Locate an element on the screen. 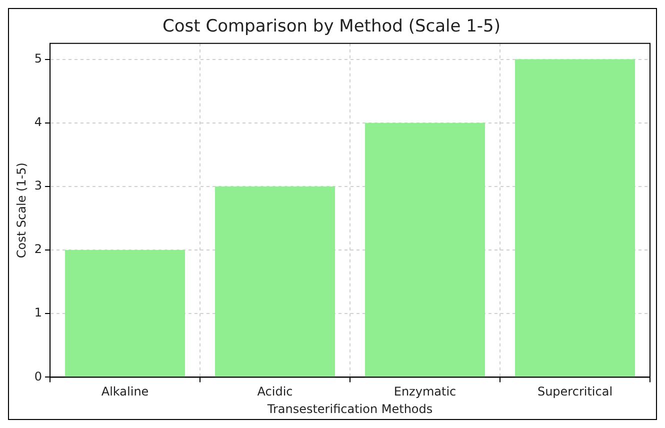 Image resolution: width=665 pixels, height=428 pixels. x-tick-label: Enzymatic is located at coordinates (425, 391).